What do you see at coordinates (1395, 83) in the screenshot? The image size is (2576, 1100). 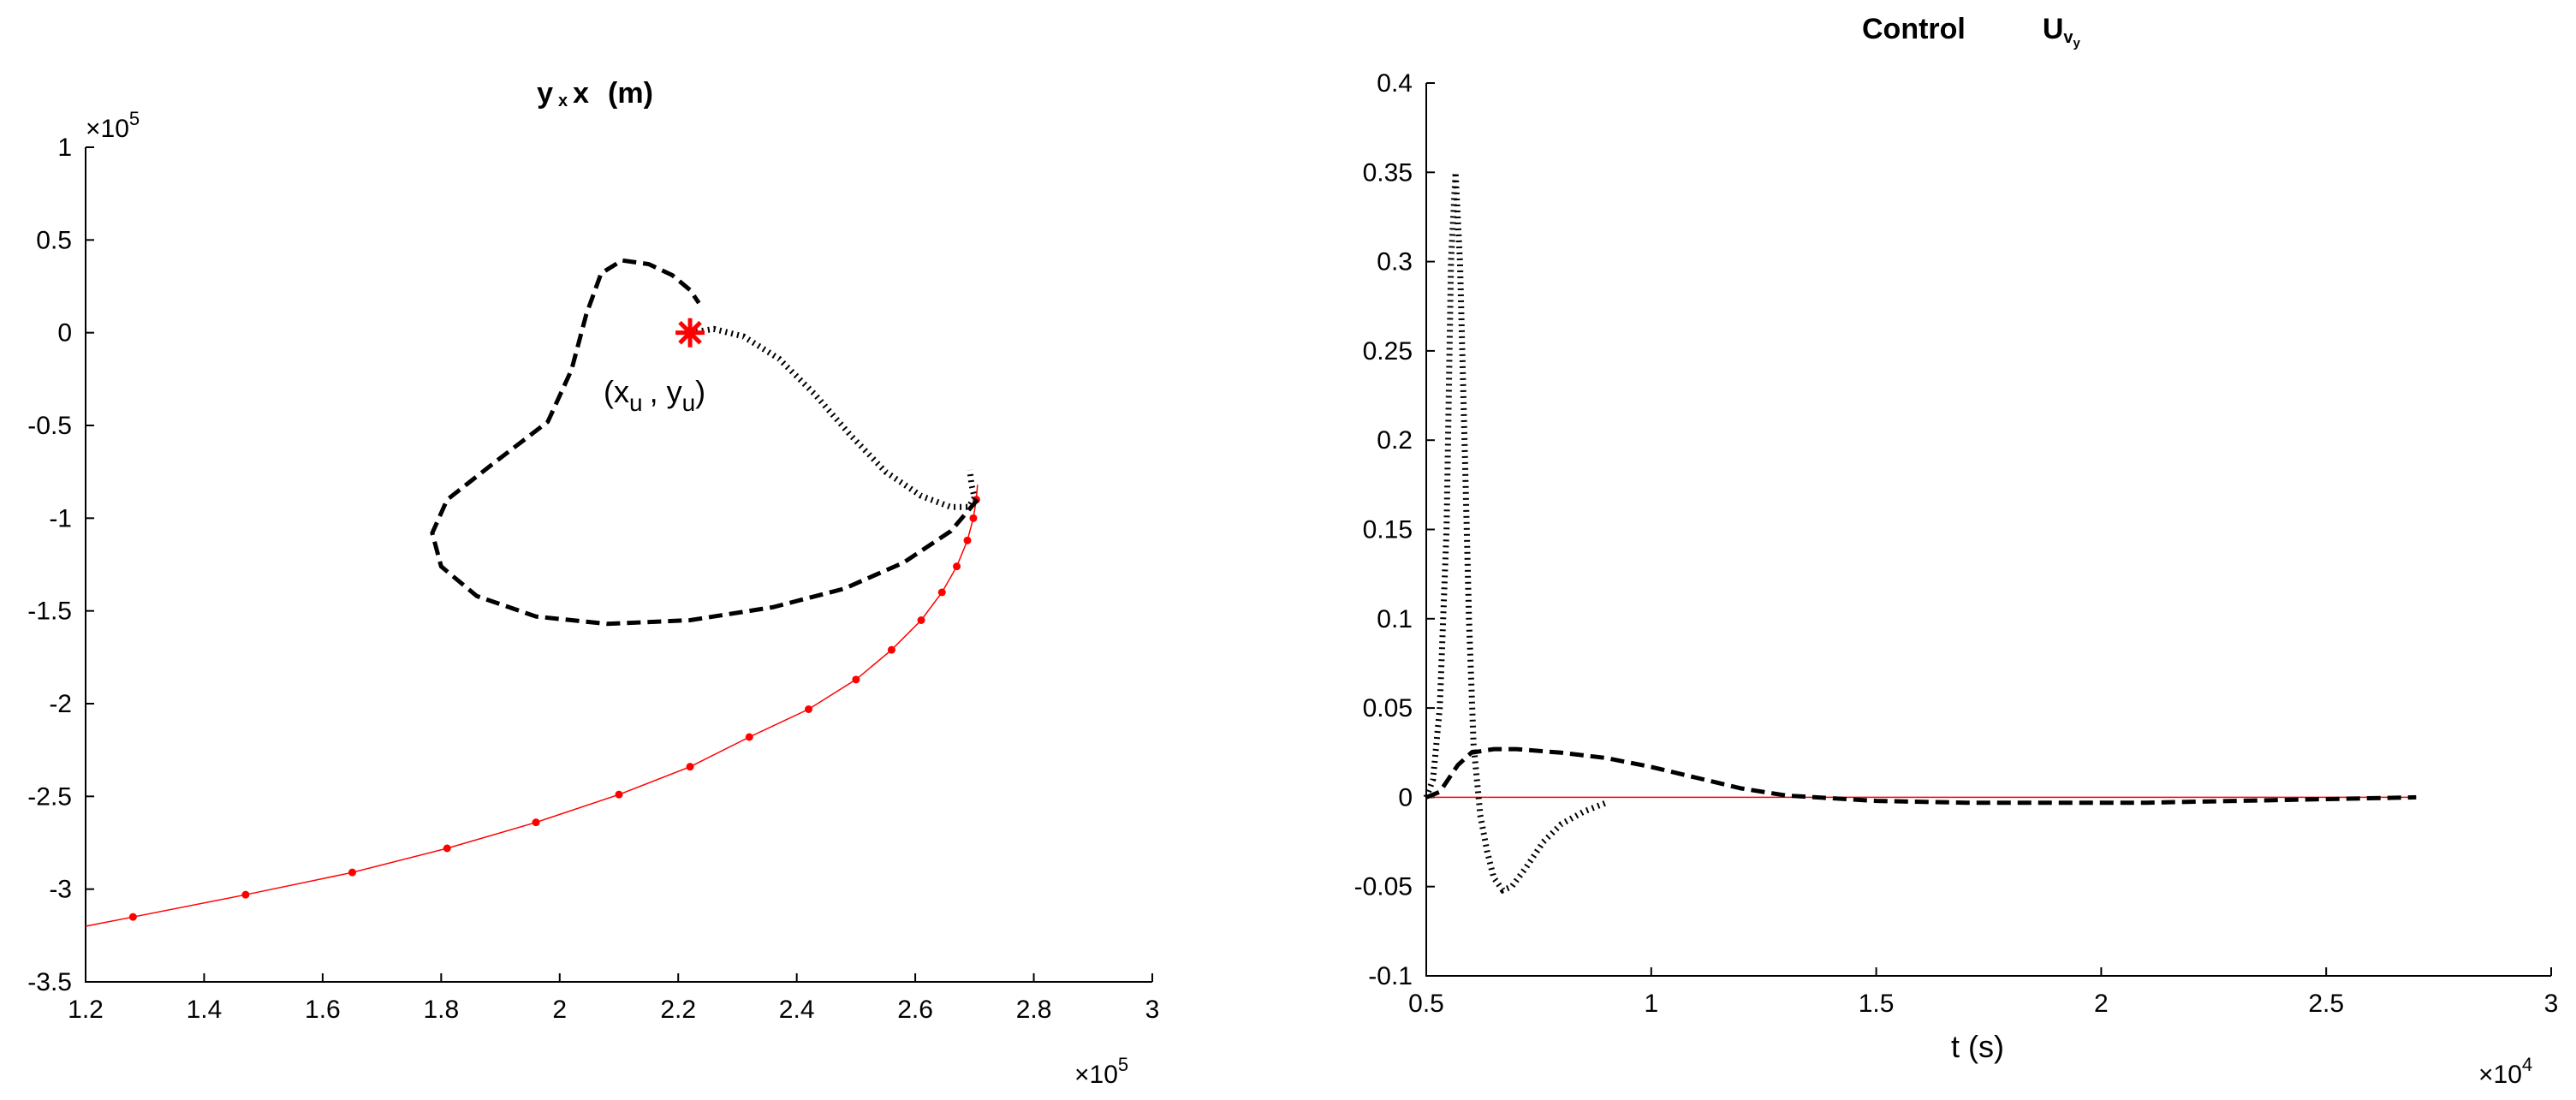 I see `y-tick-label: 0.4` at bounding box center [1395, 83].